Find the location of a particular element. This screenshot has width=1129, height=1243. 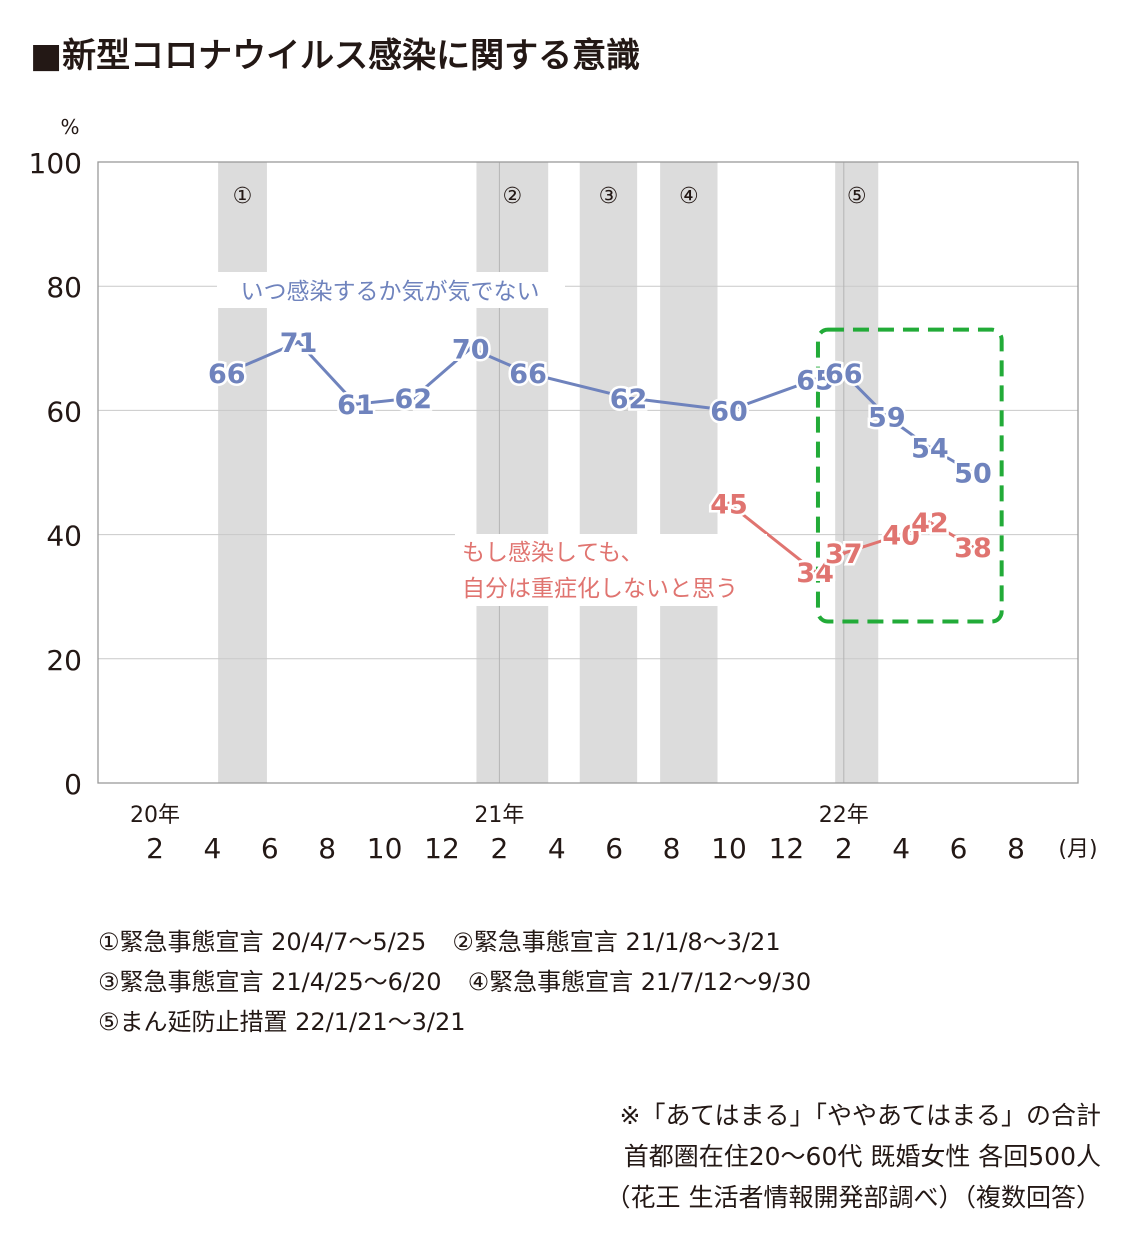

series-2-name-line-1: もし感染しても、 is located at coordinates (552, 553).